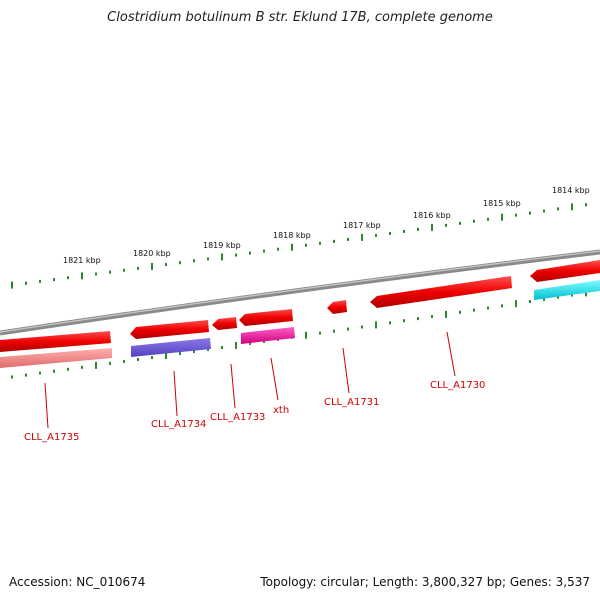 Image resolution: width=600 pixels, height=600 pixels. Describe the element at coordinates (178, 424) in the screenshot. I see `gene-label-cll-a1734: CLL_A1734` at that location.